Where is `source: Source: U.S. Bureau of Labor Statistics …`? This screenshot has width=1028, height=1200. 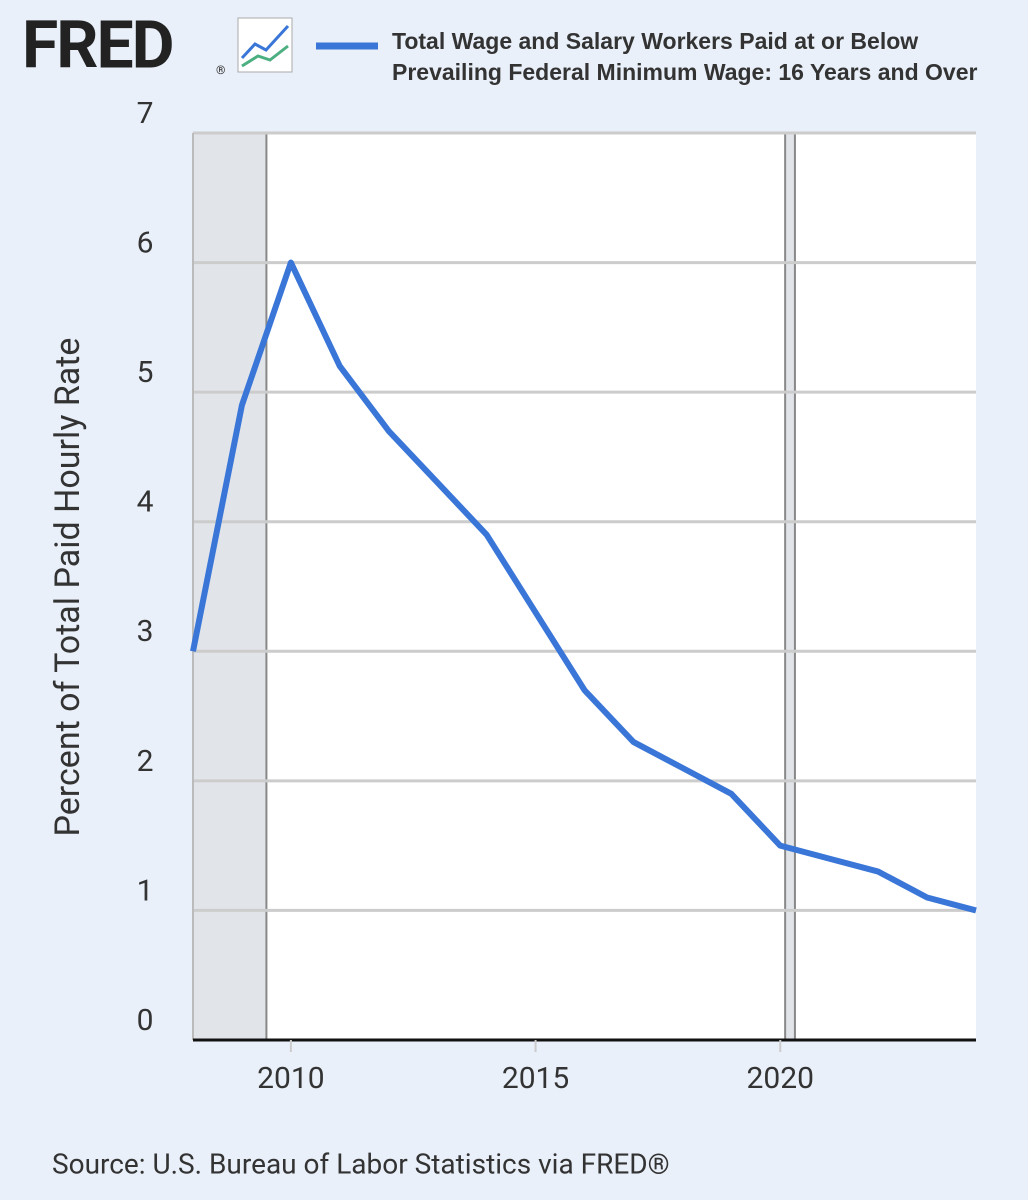 source: Source: U.S. Bureau of Labor Statistics … is located at coordinates (361, 1163).